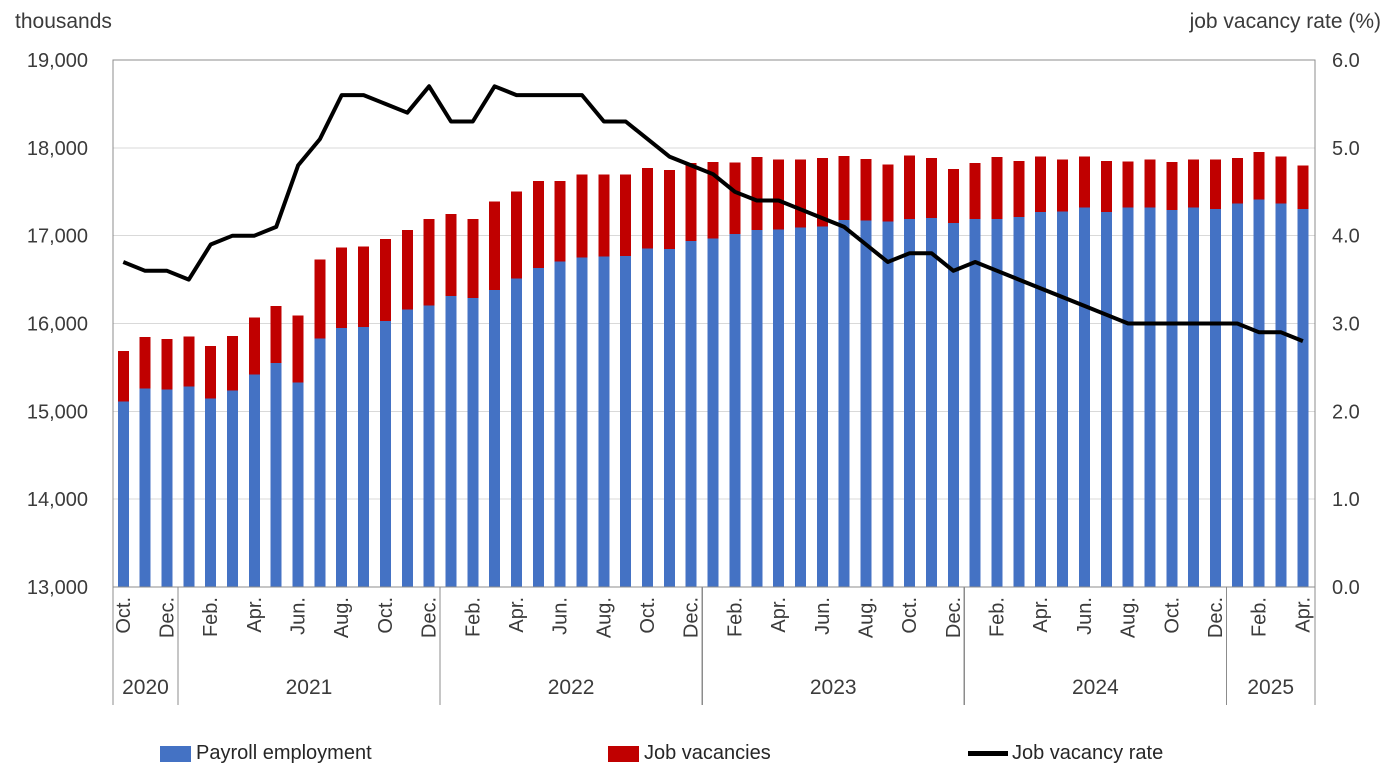 The width and height of the screenshot is (1397, 778). I want to click on rate-line-swatch-icon, so click(988, 753).